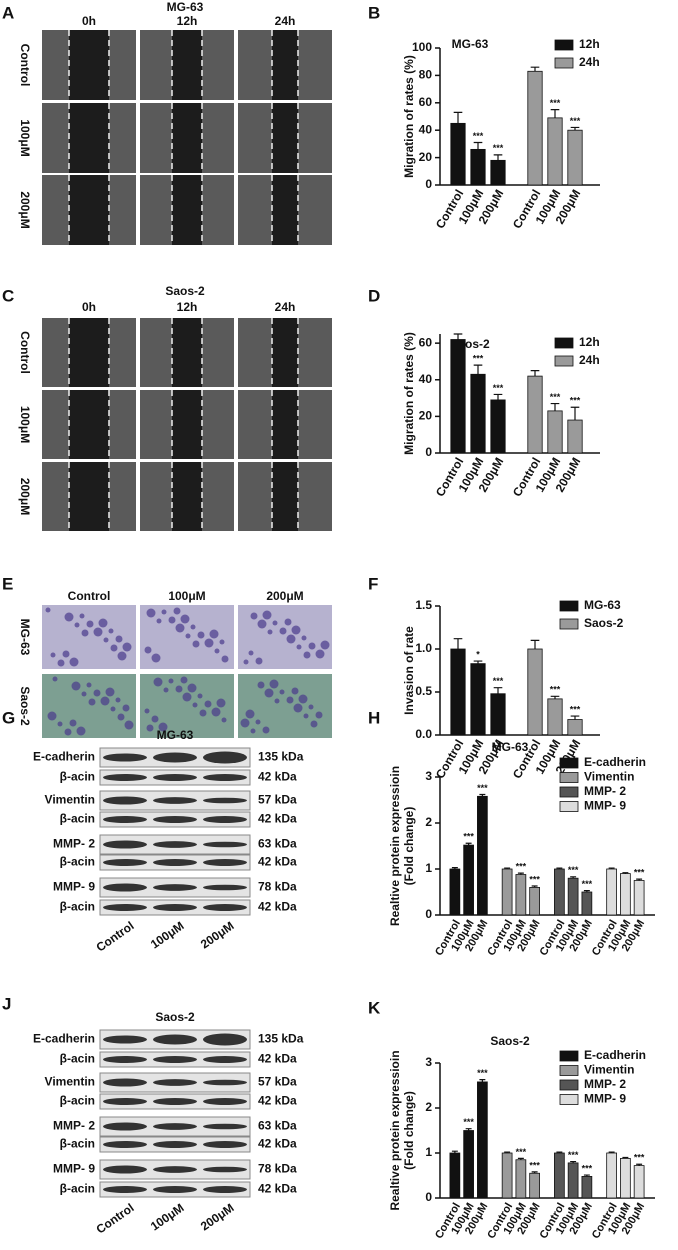  I want to click on panel-letter: J, so click(6, 1003).